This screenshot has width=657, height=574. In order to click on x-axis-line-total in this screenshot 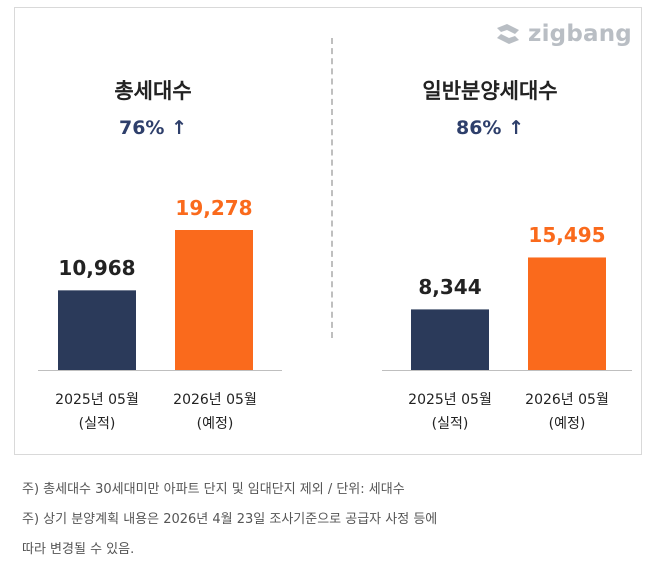, I will do `click(160, 370)`.